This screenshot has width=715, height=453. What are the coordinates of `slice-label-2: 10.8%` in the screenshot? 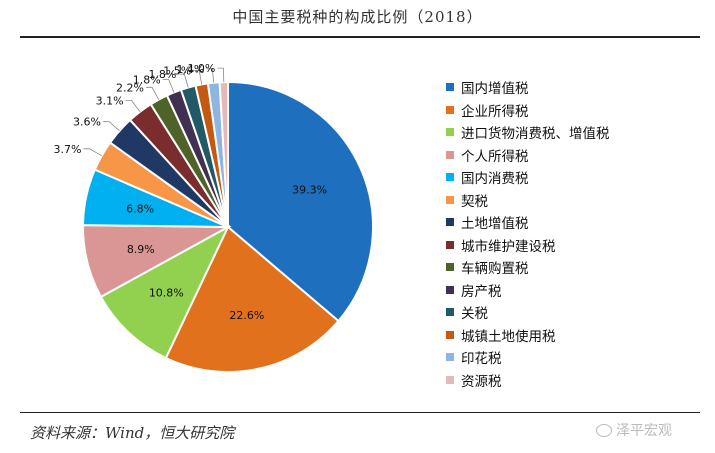 It's located at (166, 292).